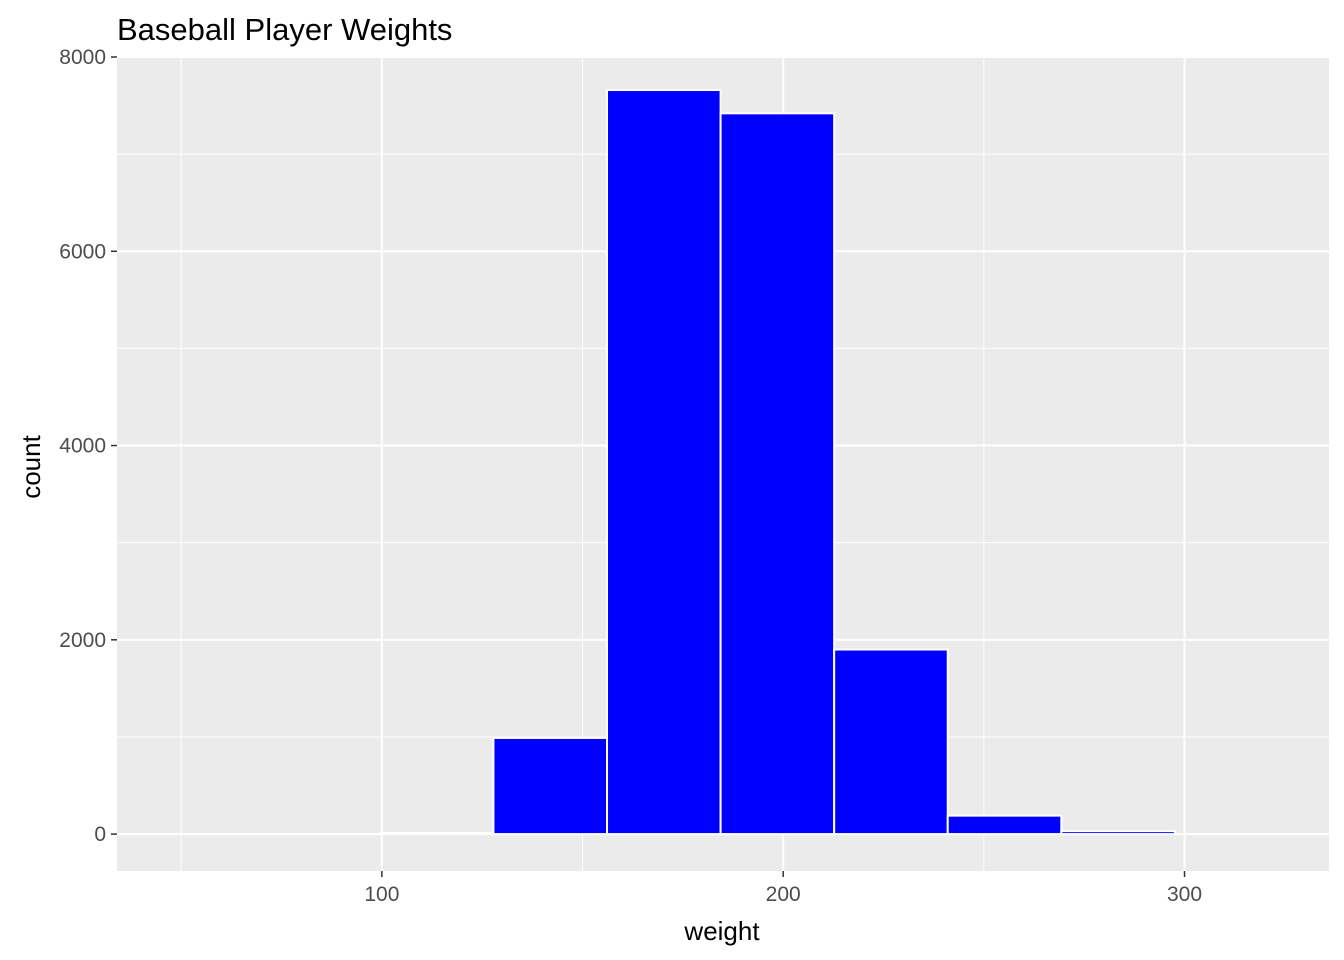 The height and width of the screenshot is (960, 1344). I want to click on x-axis-title: weight, so click(721, 931).